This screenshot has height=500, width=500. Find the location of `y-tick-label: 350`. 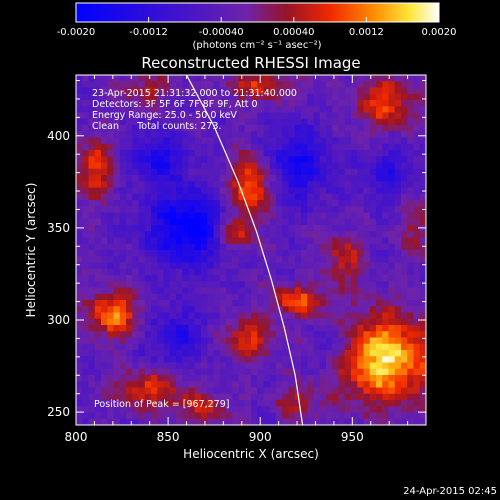

y-tick-label: 350 is located at coordinates (58, 228).